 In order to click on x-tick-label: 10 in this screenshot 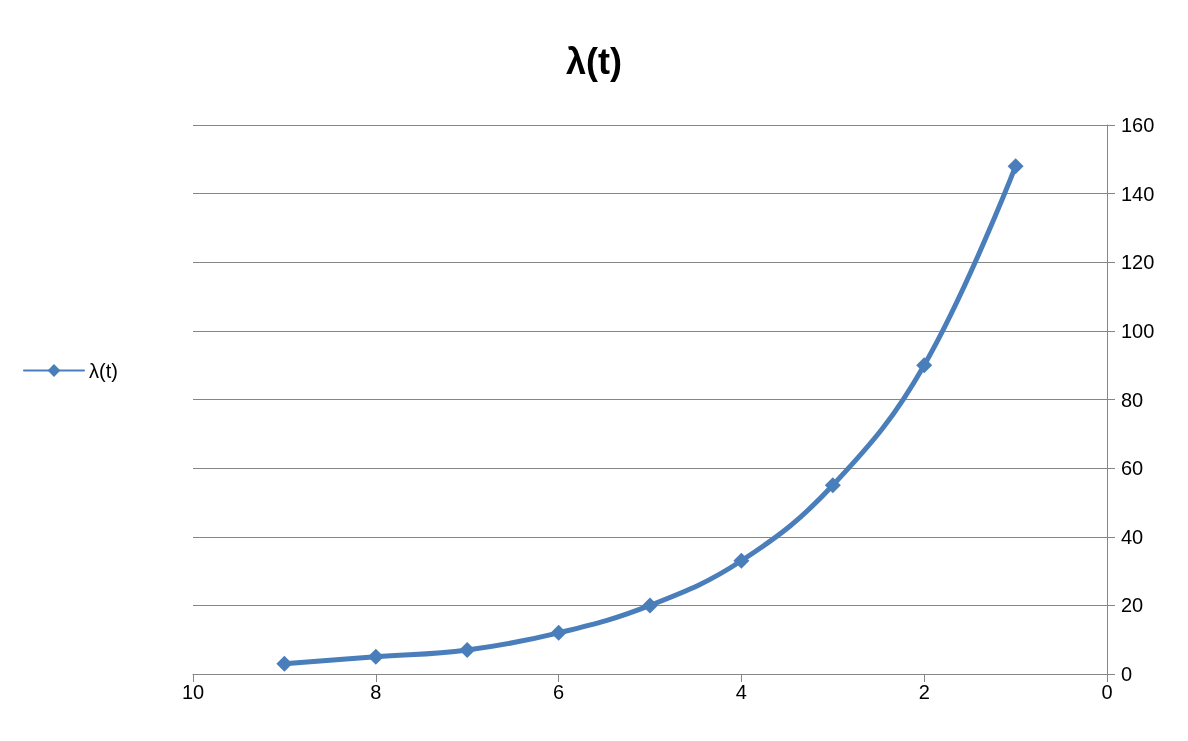, I will do `click(193, 692)`.